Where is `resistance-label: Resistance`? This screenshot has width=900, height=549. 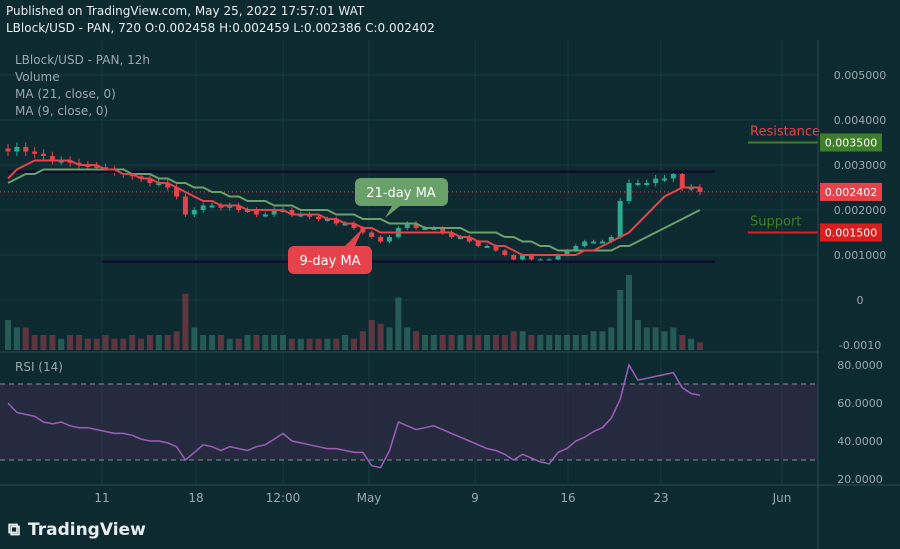
resistance-label: Resistance is located at coordinates (785, 132).